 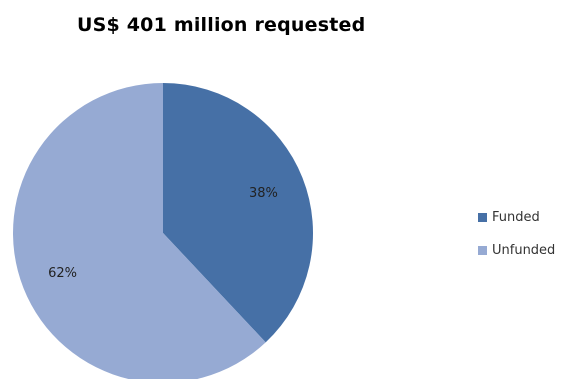 I want to click on pie-labels: 38% 62%, so click(x=163, y=233).